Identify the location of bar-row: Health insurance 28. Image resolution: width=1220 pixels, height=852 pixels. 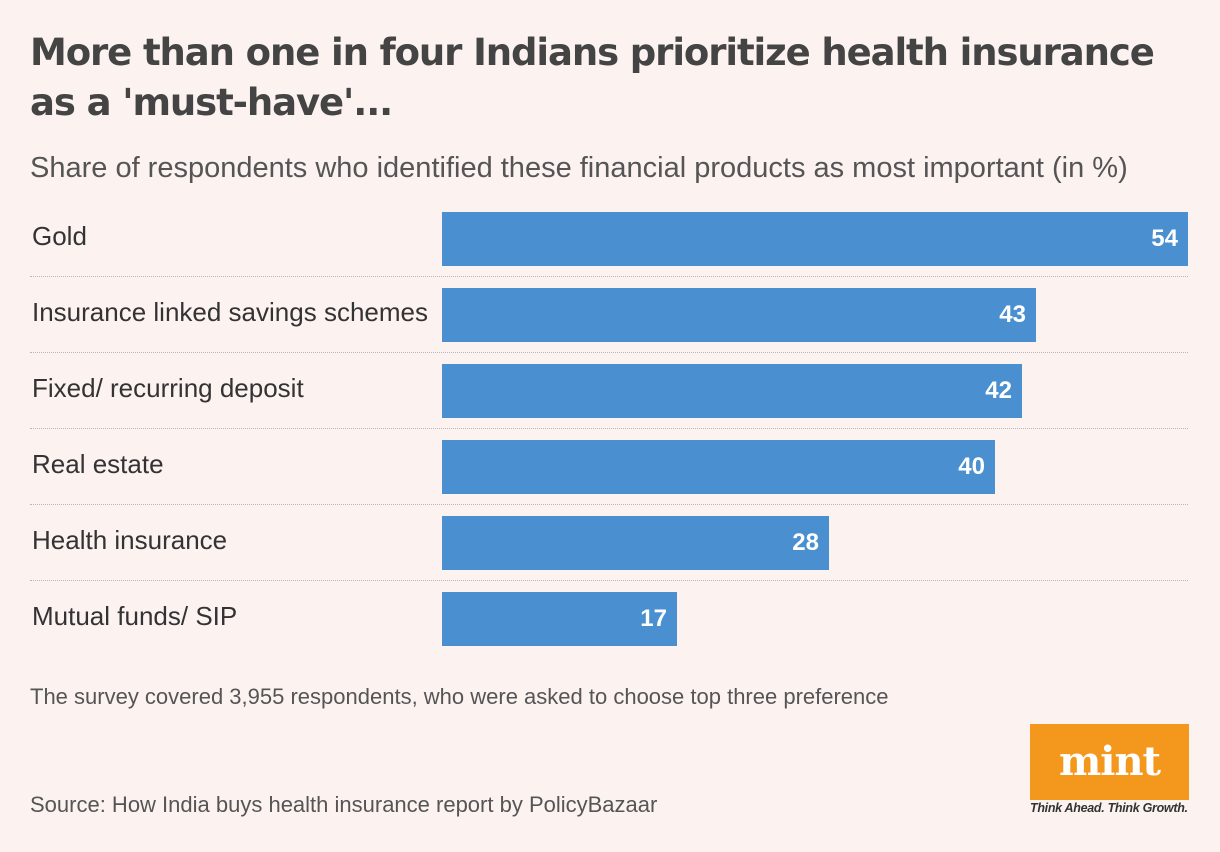
(610, 548).